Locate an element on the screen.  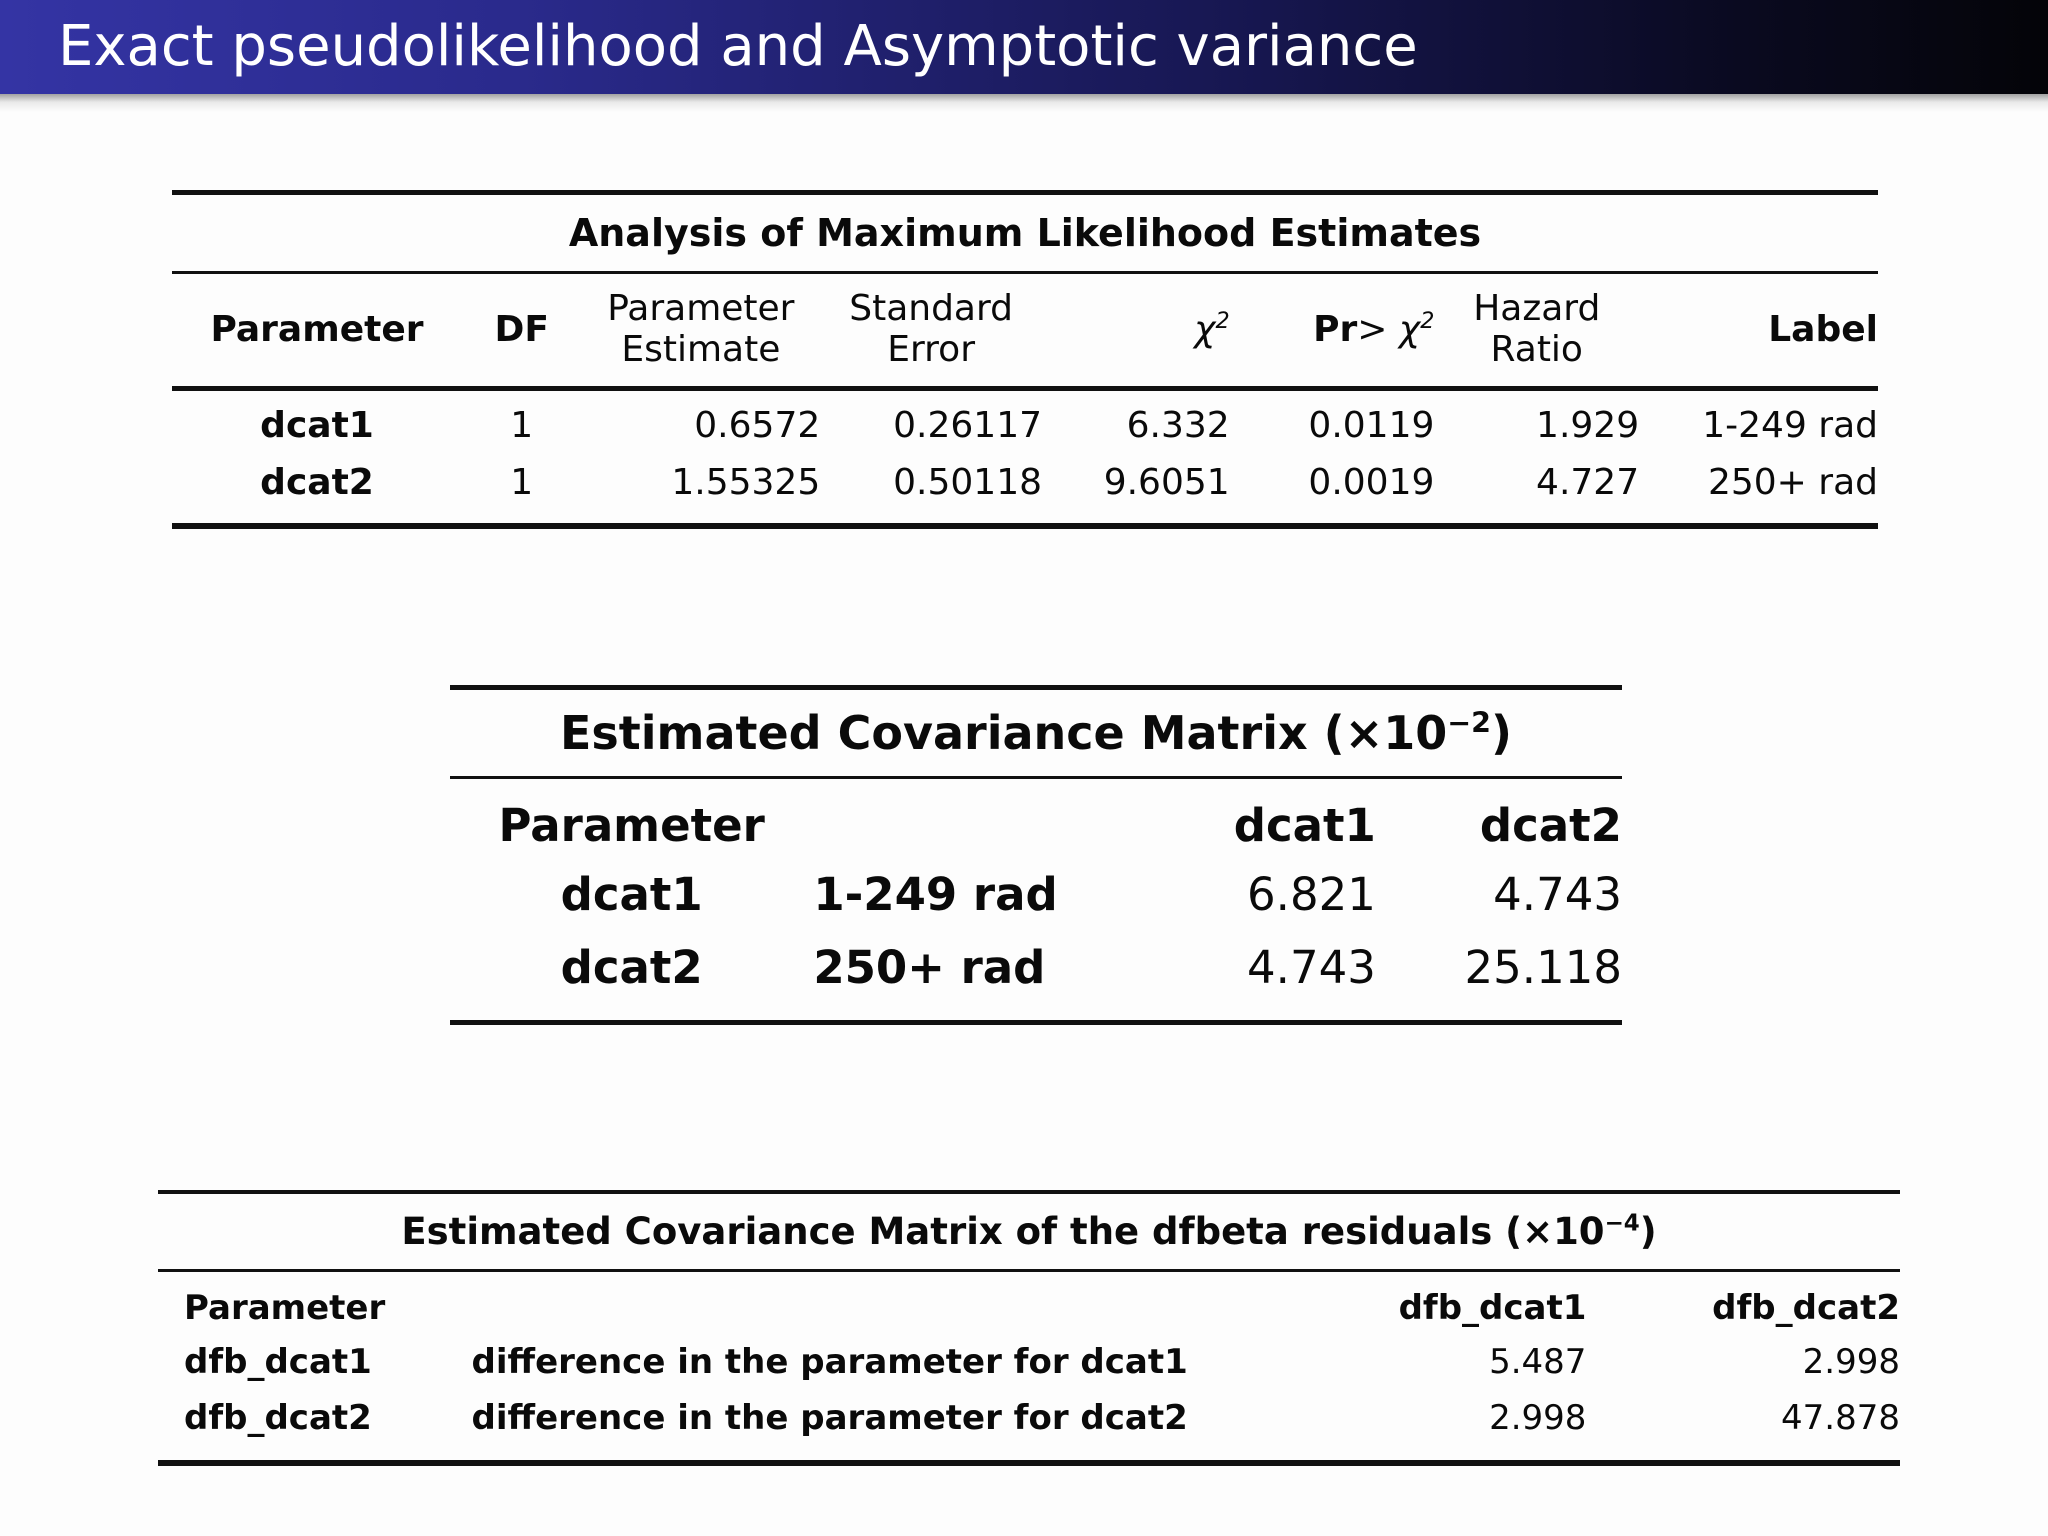
table-row: dcat1 1-249 rad 6.821 4.743 is located at coordinates (1036, 894).